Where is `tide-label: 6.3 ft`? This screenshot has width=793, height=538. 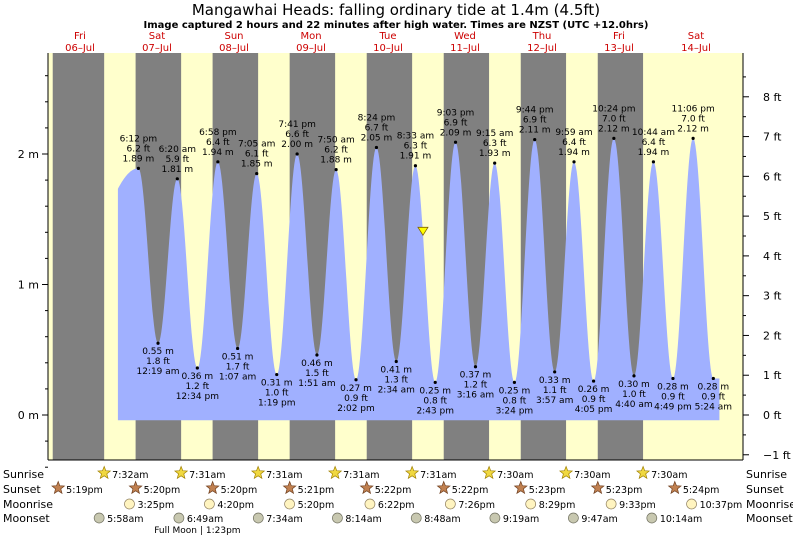
tide-label: 6.3 ft is located at coordinates (416, 147).